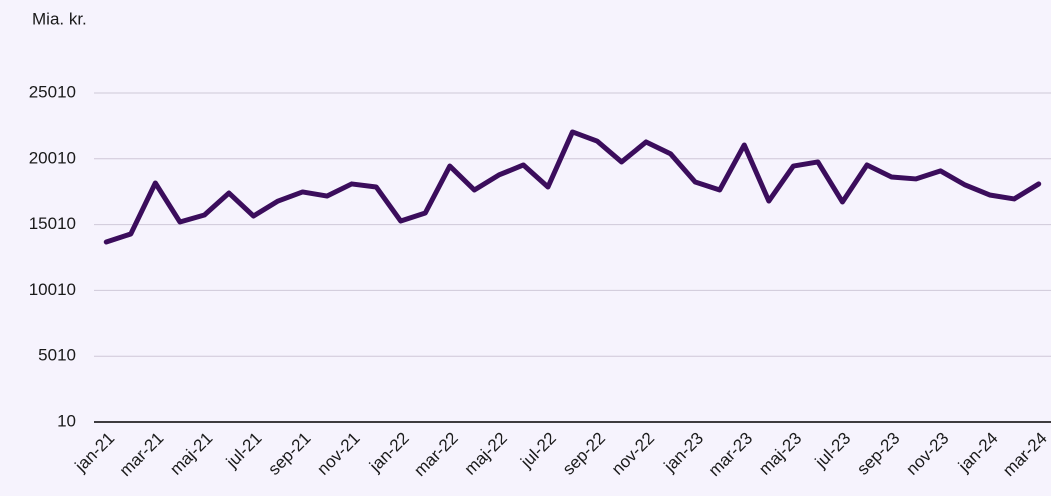  Describe the element at coordinates (52, 223) in the screenshot. I see `y-tick-label: 15010` at that location.